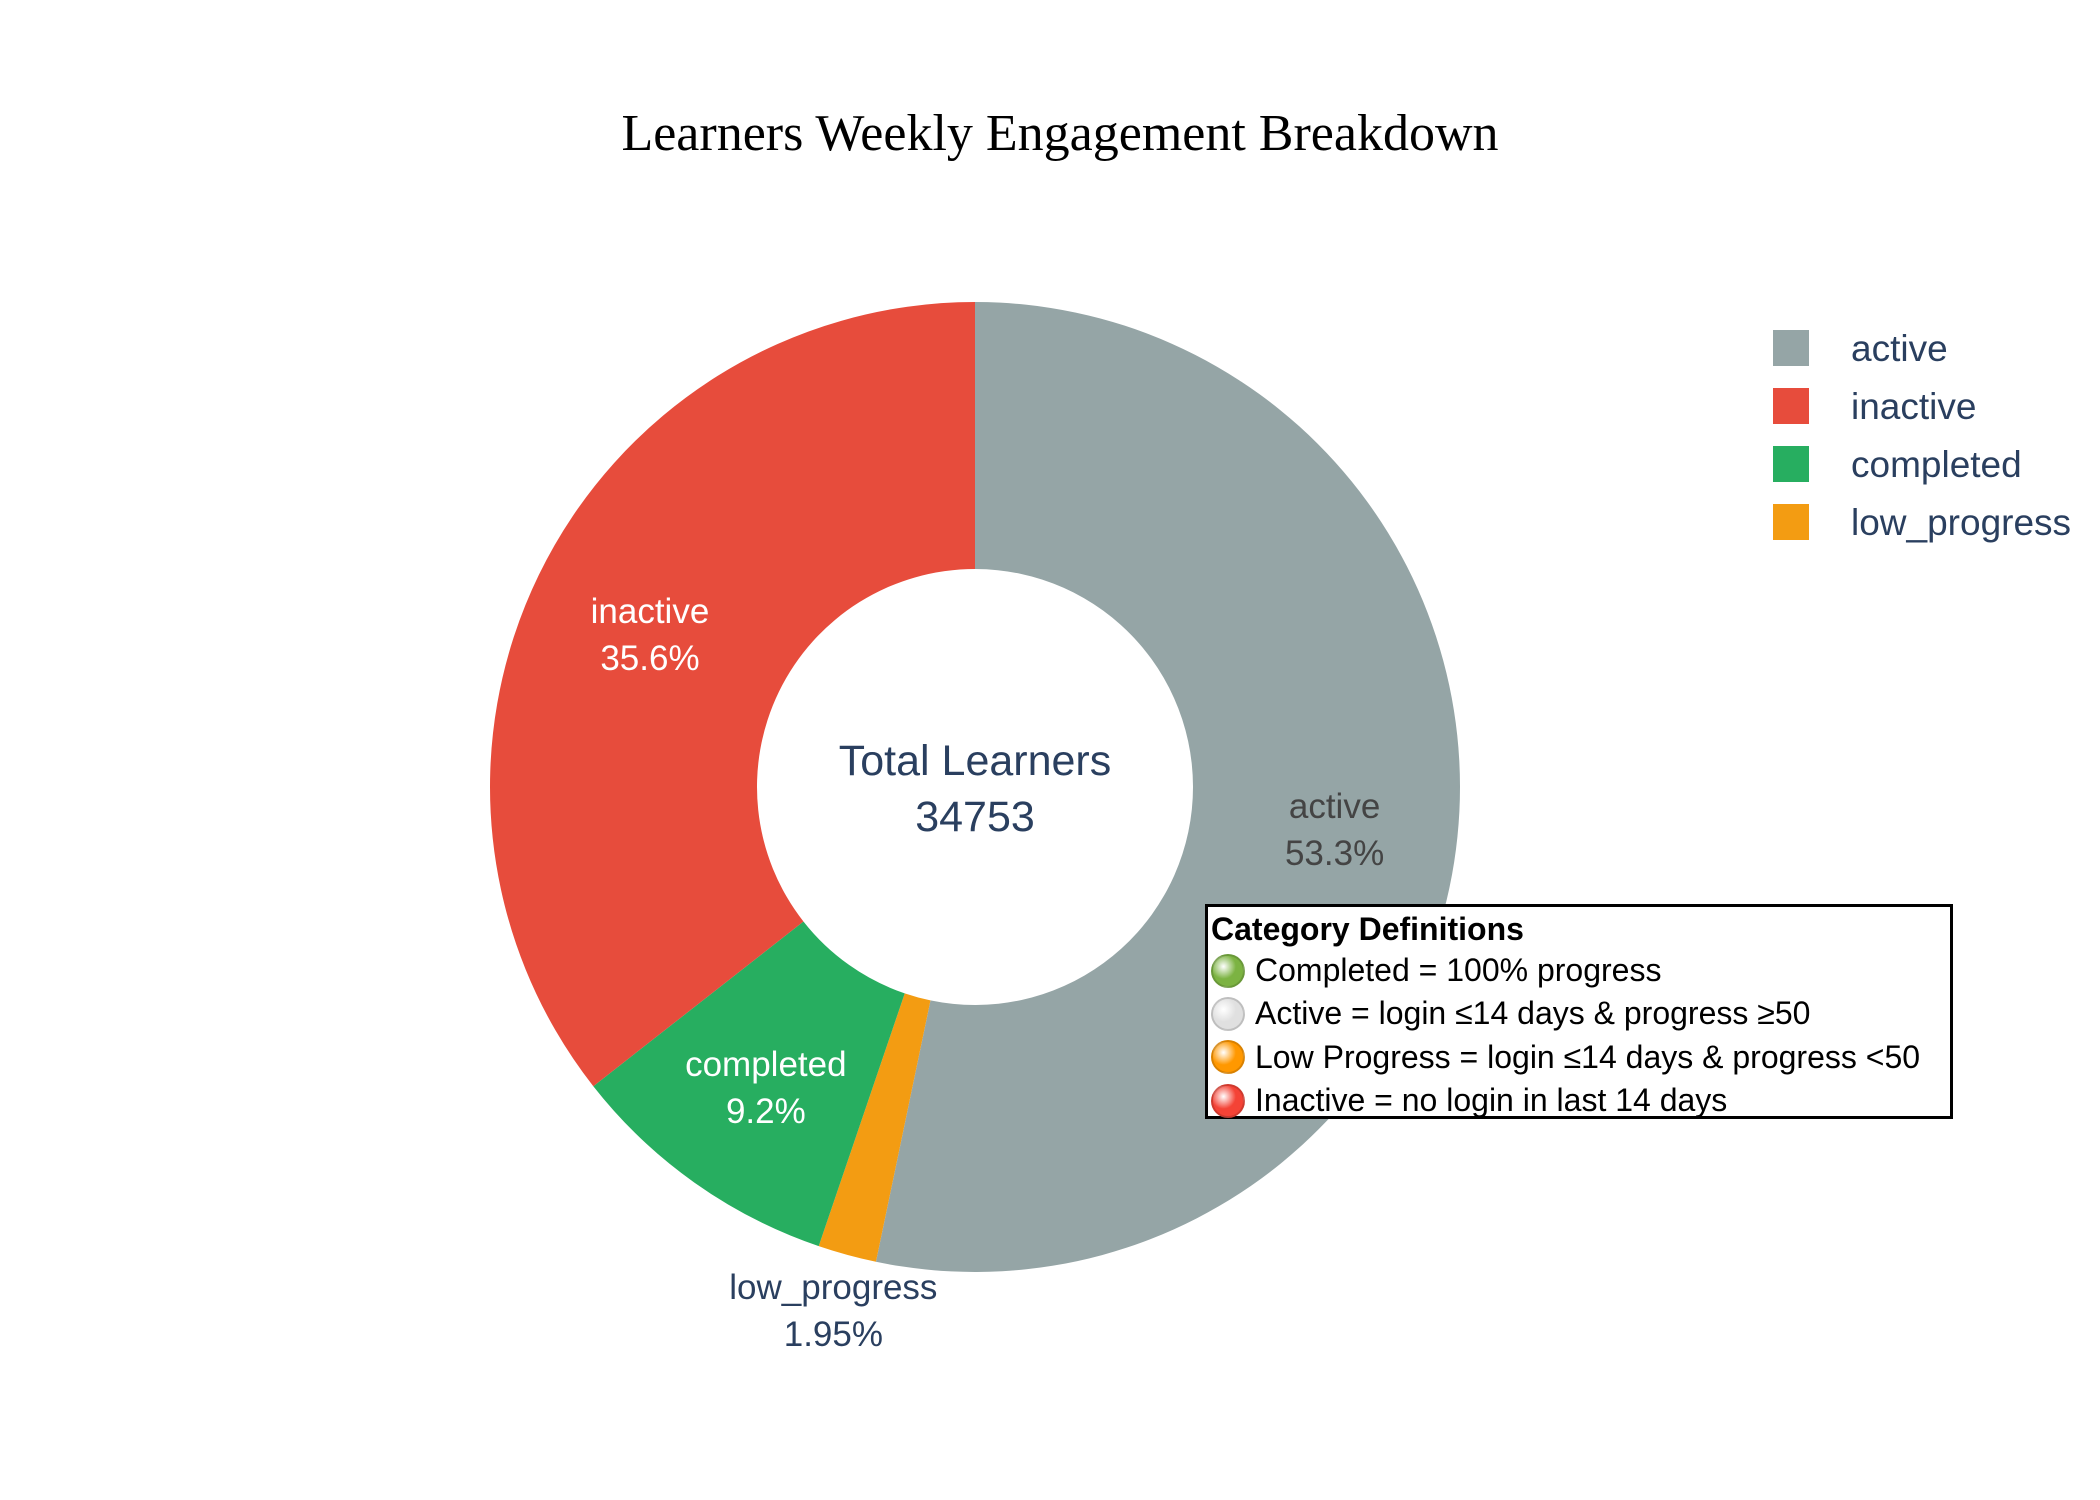  I want to click on slice-inactive, so click(732, 694).